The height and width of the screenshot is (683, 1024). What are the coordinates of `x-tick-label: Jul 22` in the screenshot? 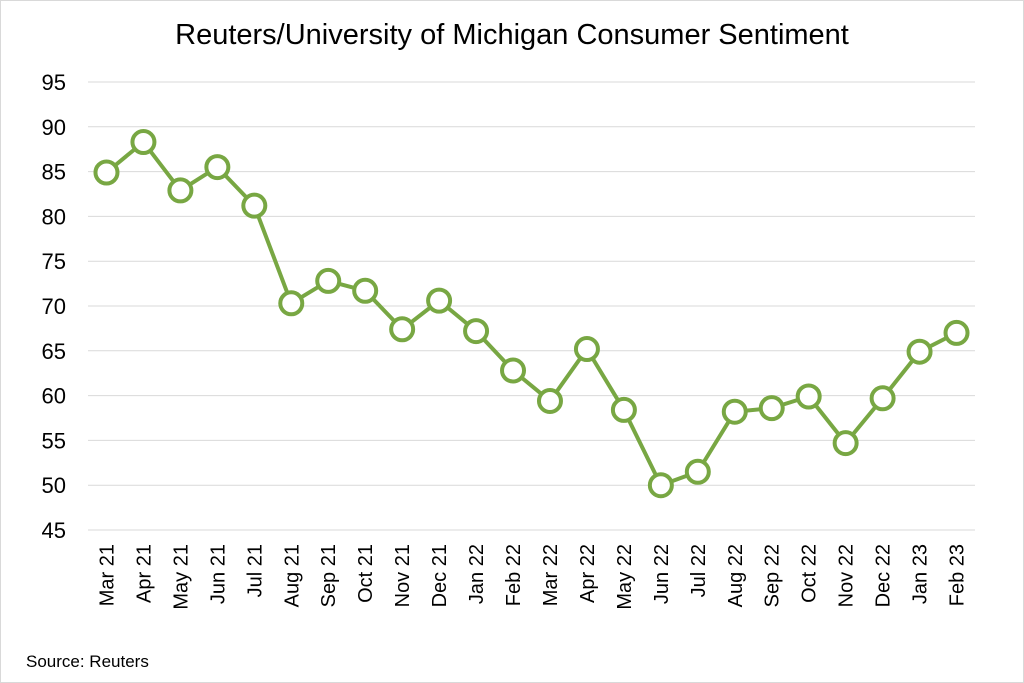 It's located at (699, 570).